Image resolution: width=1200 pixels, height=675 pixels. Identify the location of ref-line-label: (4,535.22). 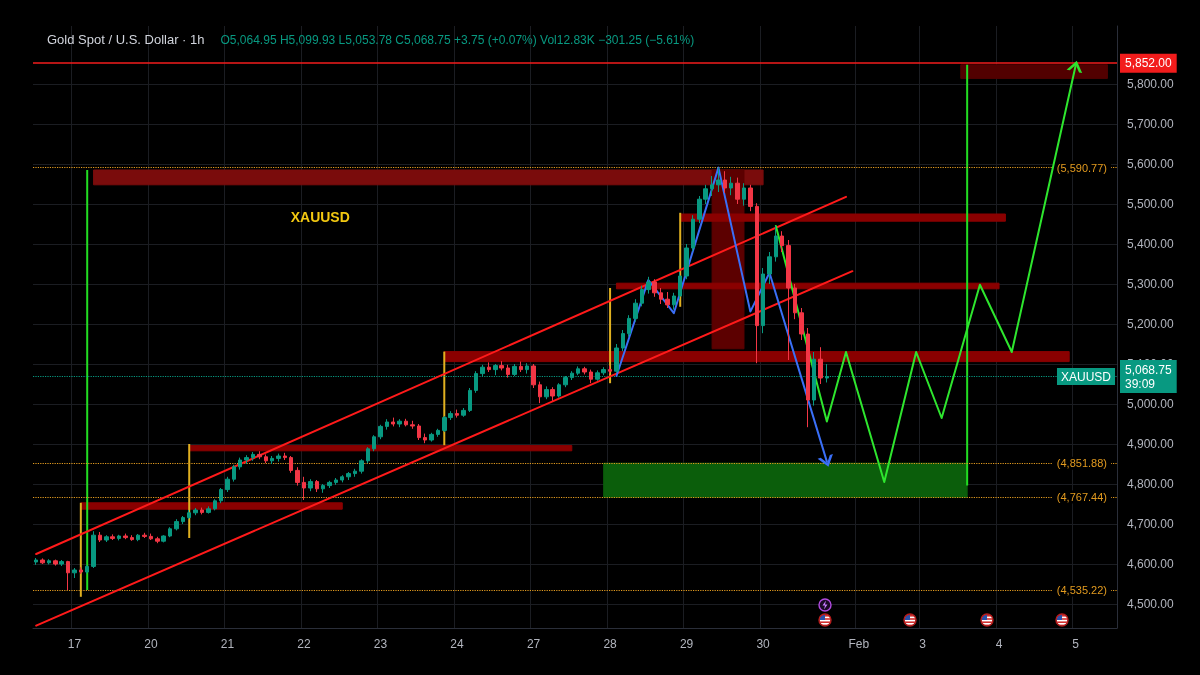
(1081, 589).